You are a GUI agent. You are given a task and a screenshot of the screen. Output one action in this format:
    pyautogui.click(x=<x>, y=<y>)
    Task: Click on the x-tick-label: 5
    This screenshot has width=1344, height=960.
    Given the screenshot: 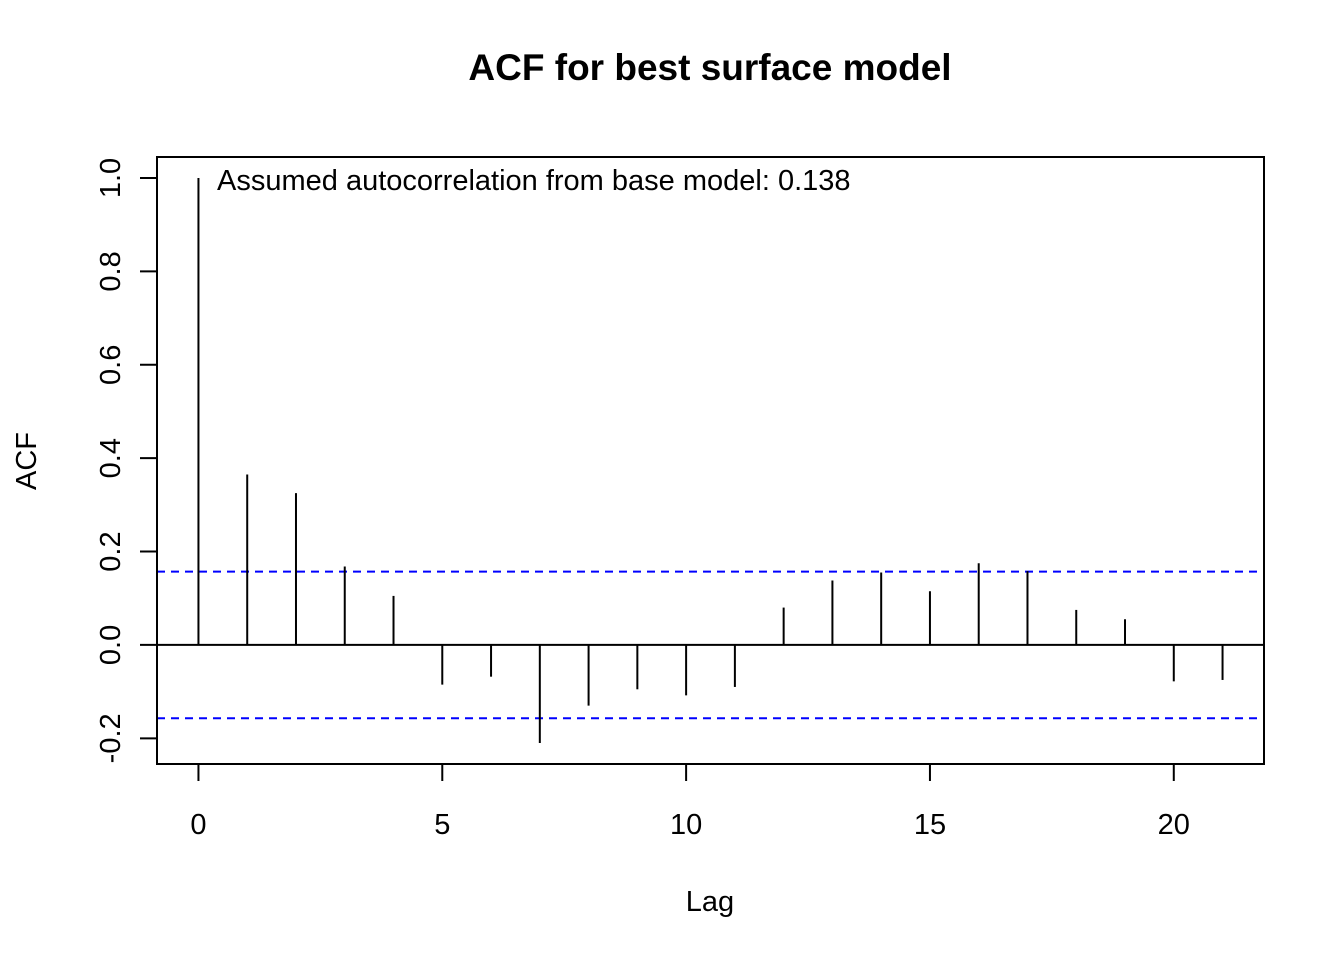 What is the action you would take?
    pyautogui.click(x=442, y=825)
    